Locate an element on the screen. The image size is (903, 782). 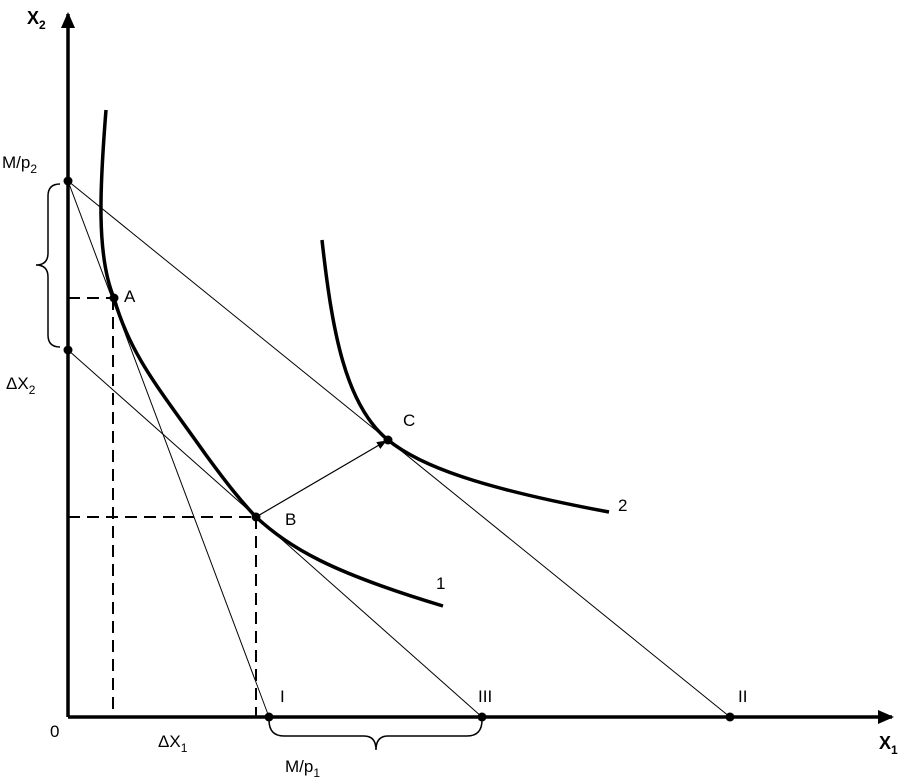
delta-x2-label: ΔX2 is located at coordinates (21, 385).